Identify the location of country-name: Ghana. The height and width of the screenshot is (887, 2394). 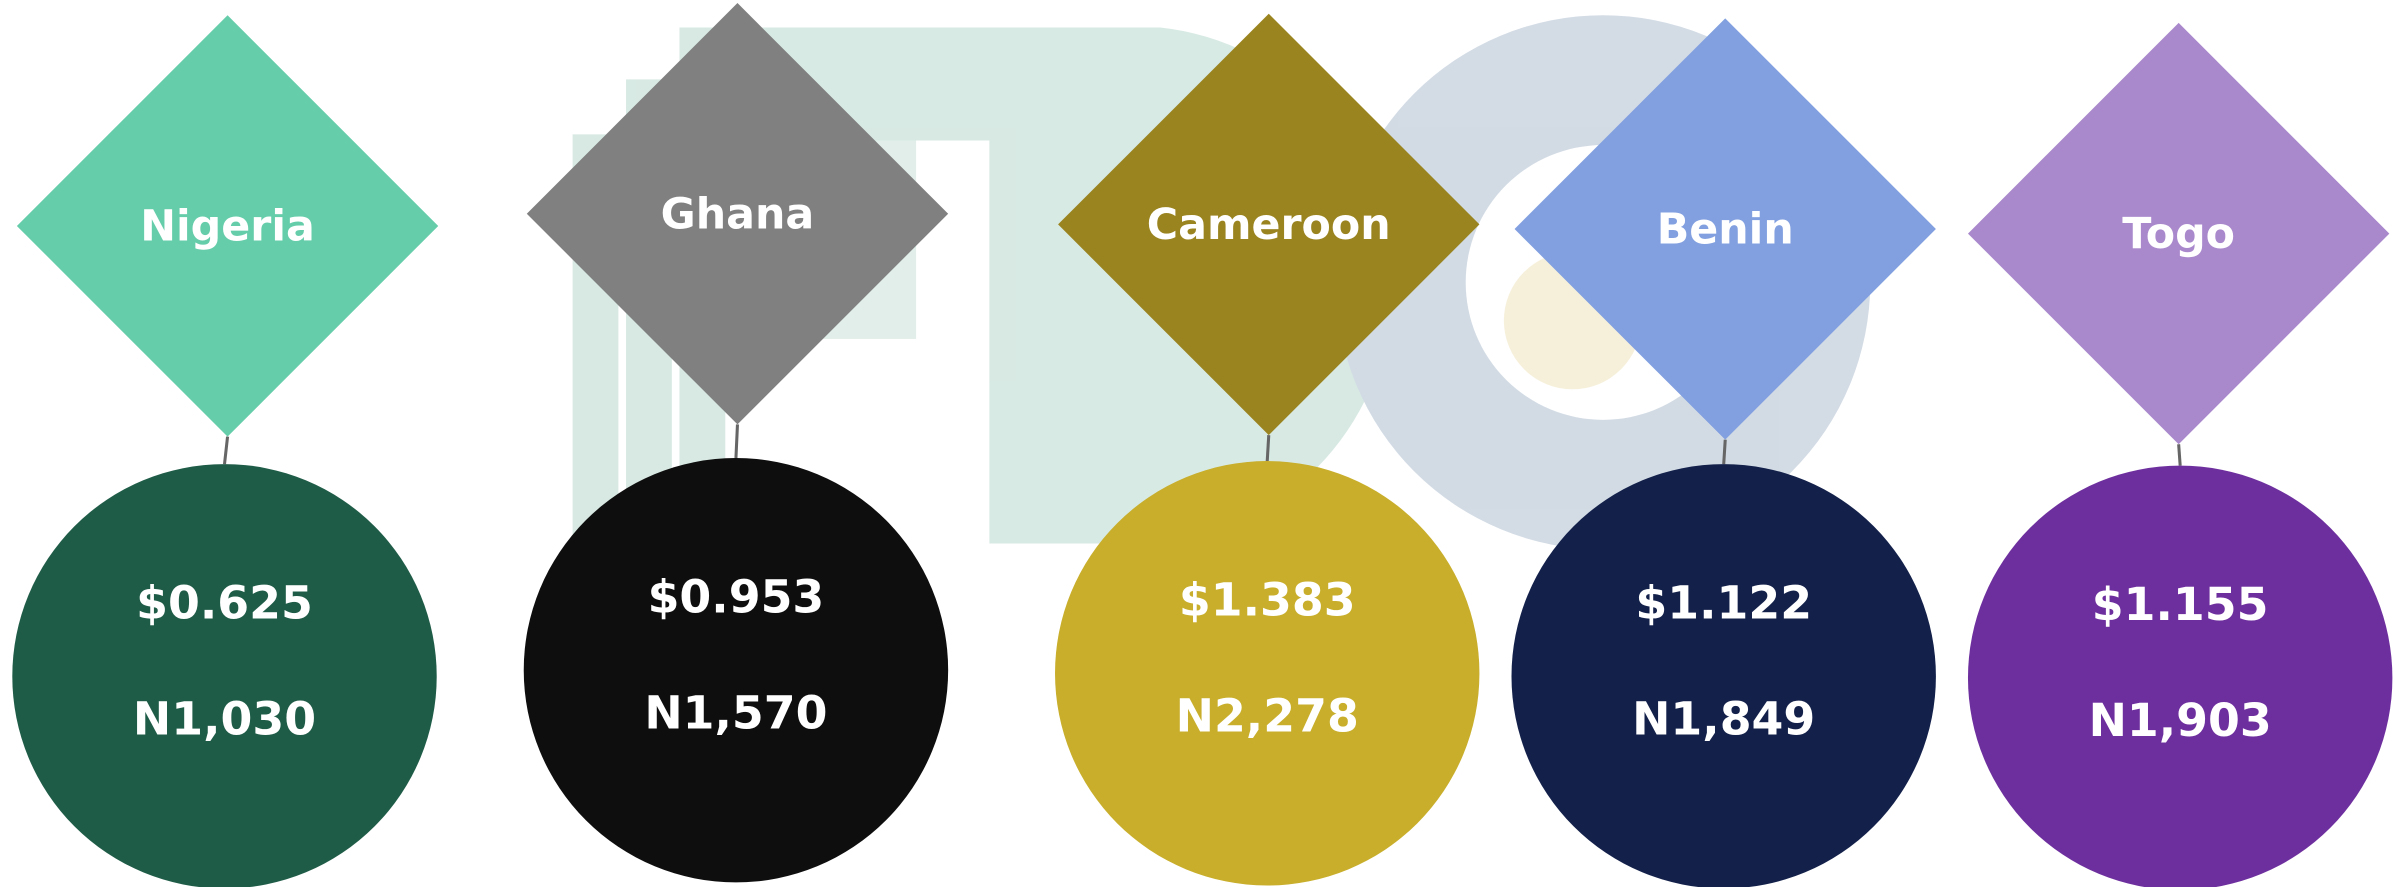
(738, 214).